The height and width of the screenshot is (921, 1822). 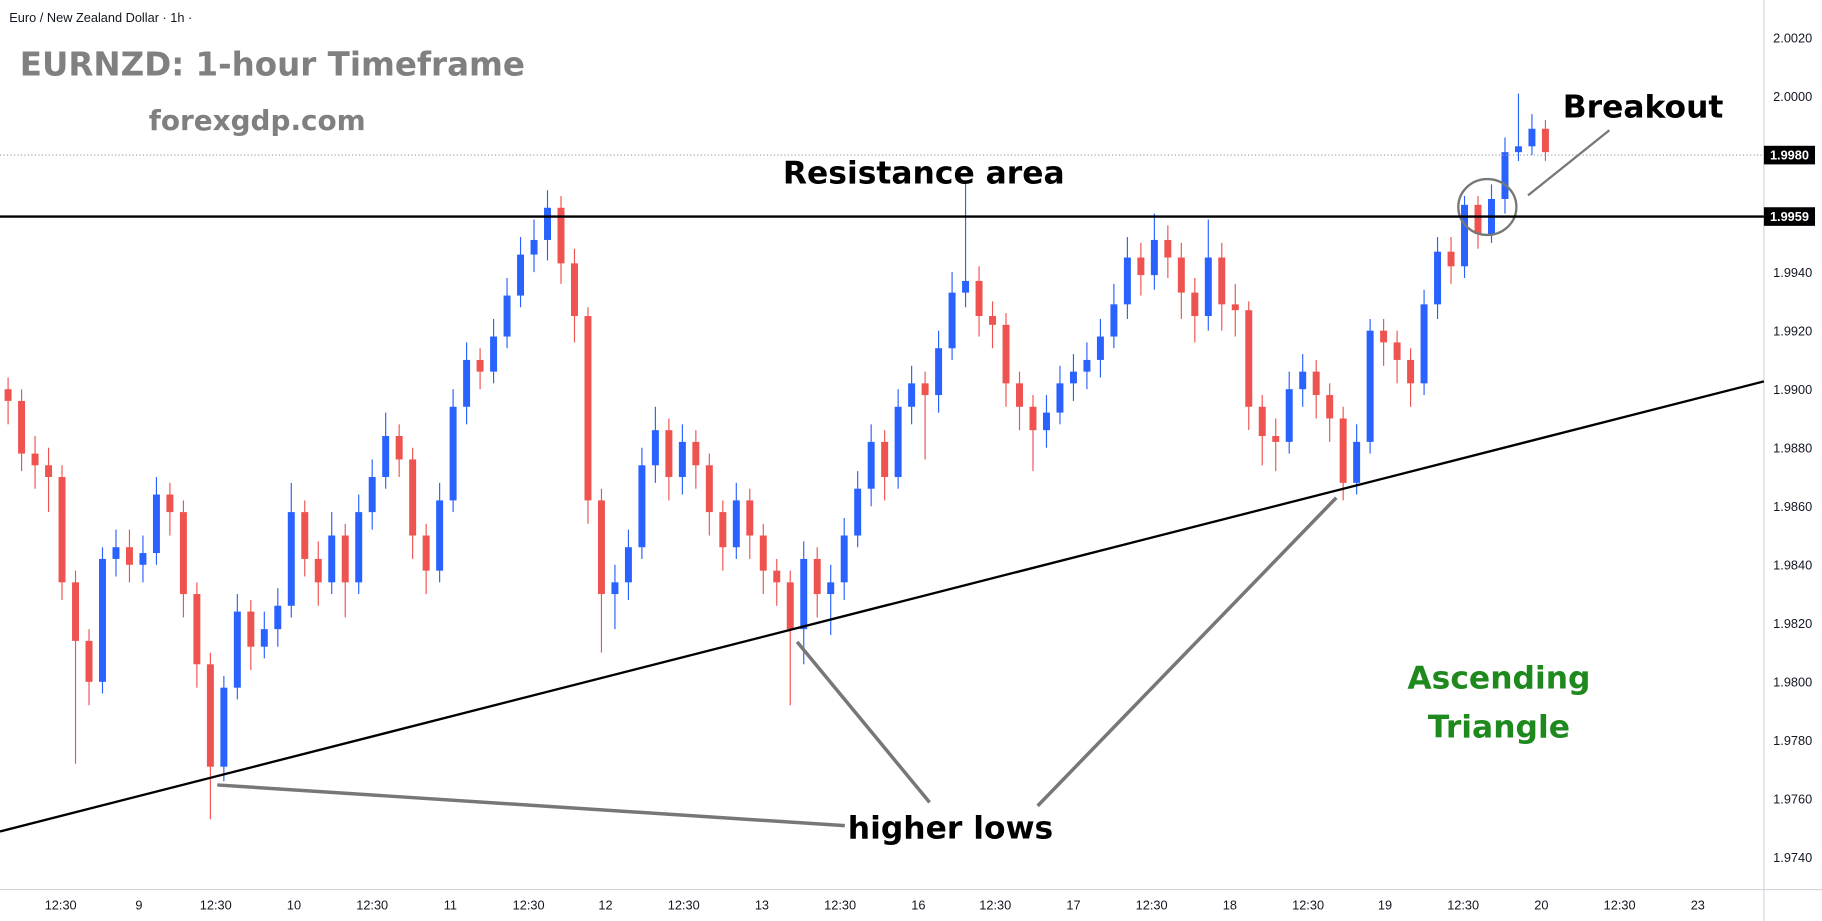 What do you see at coordinates (1792, 330) in the screenshot?
I see `y-tick-label: 1.9920` at bounding box center [1792, 330].